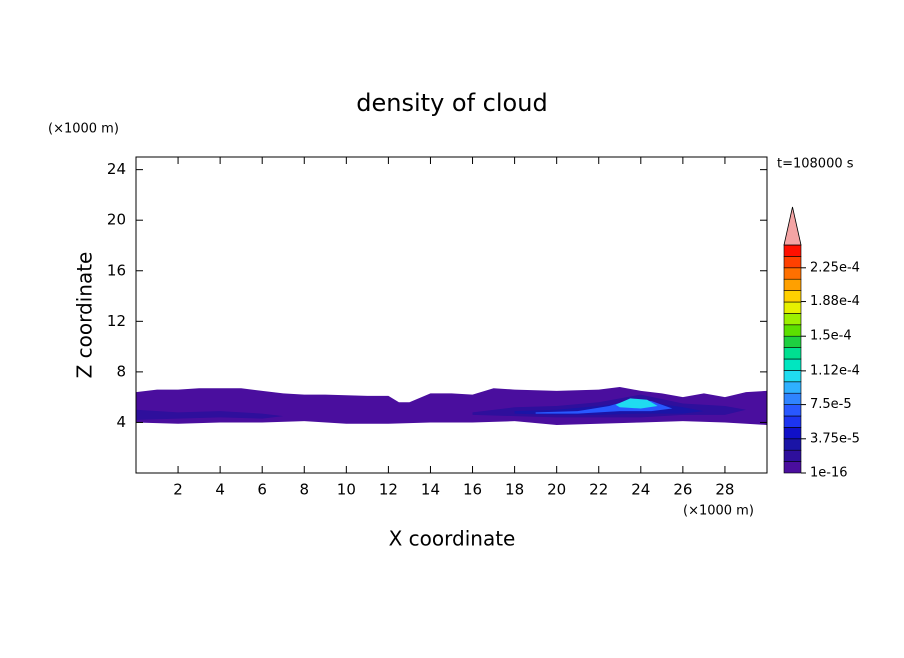 The image size is (904, 658). I want to click on y-tick-label: 20, so click(116, 220).